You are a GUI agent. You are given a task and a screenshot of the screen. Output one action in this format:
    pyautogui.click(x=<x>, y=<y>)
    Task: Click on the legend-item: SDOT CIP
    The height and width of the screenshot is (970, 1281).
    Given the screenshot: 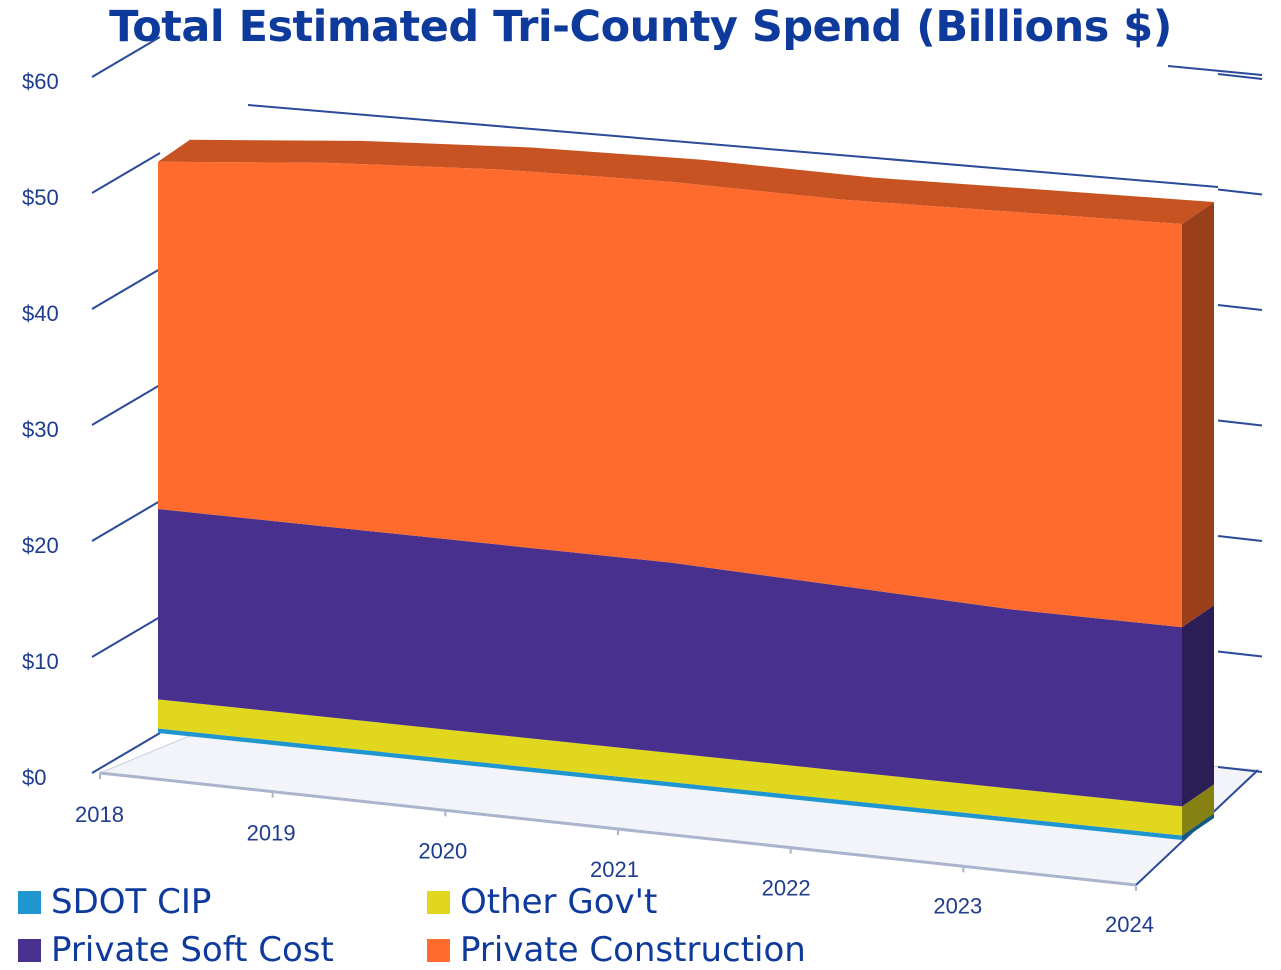 What is the action you would take?
    pyautogui.click(x=114, y=902)
    